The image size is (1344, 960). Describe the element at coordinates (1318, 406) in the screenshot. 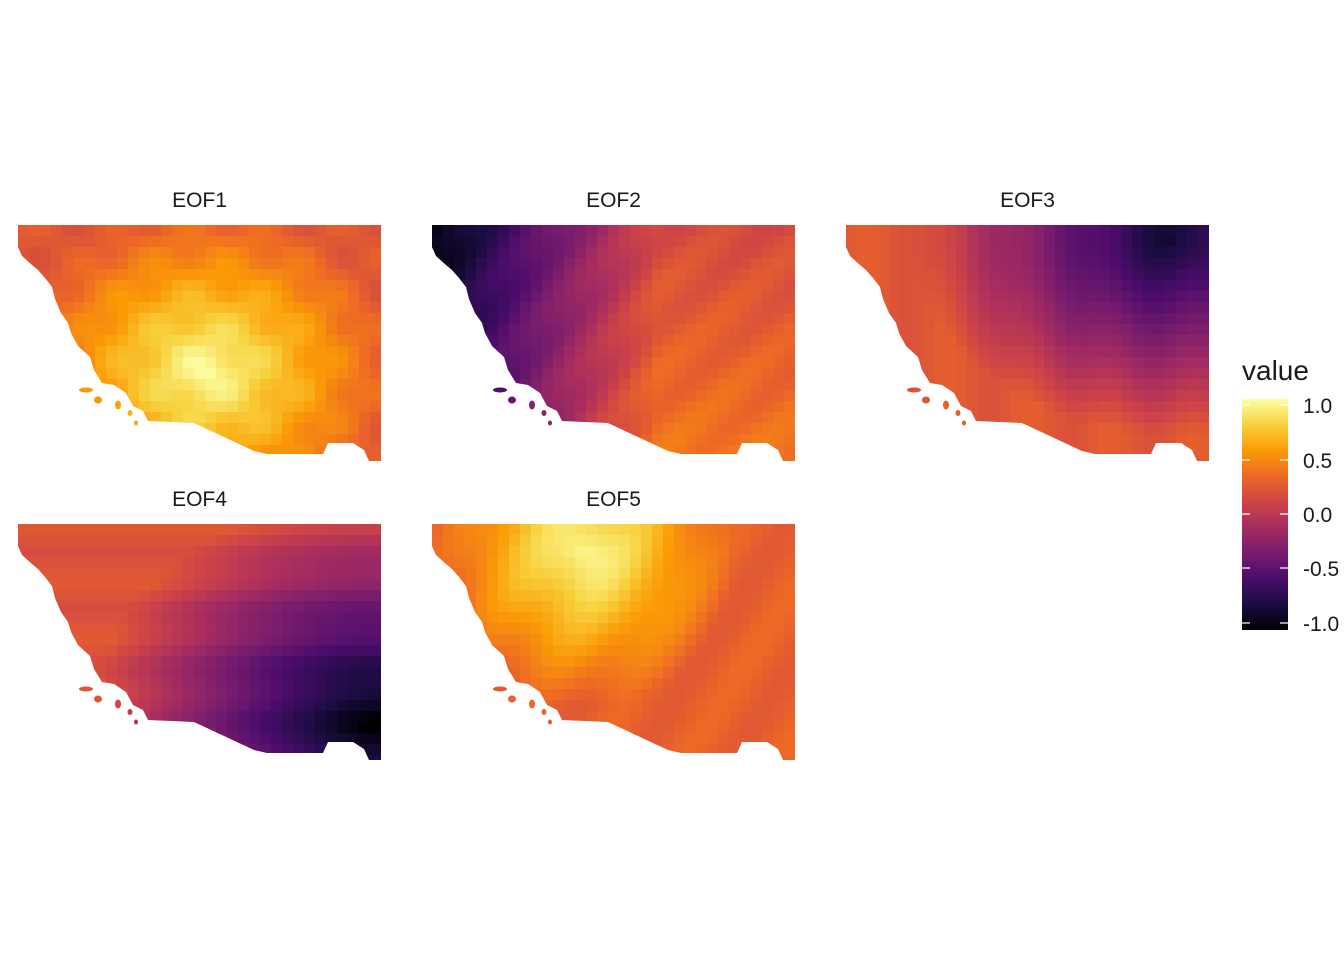

I see `legend-tick-label: 1.0` at that location.